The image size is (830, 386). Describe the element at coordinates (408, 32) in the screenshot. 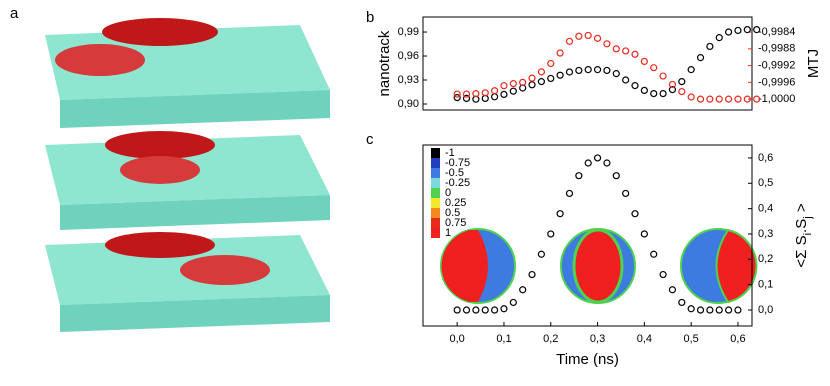

I see `y-tick-label: 0,99` at that location.